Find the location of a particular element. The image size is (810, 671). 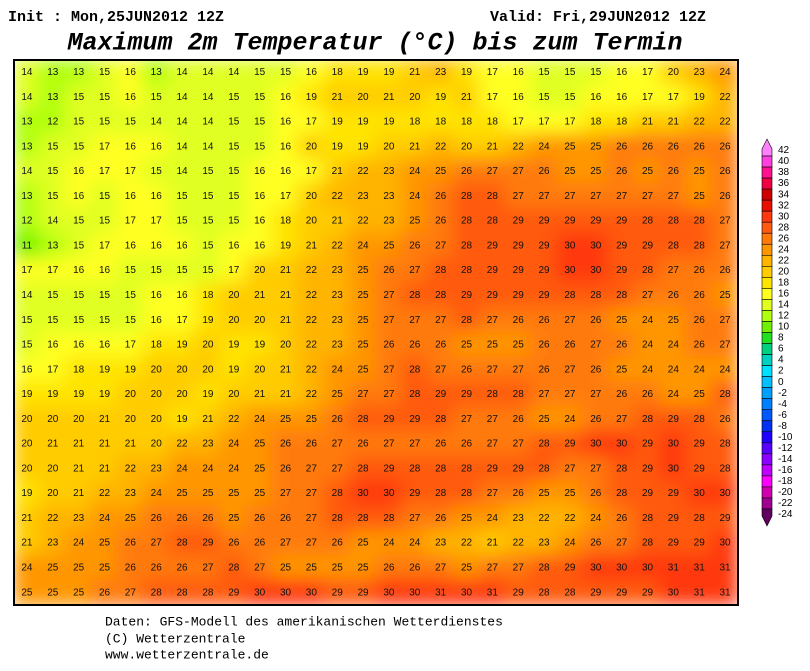

temperature-label: 21 is located at coordinates (286, 394).